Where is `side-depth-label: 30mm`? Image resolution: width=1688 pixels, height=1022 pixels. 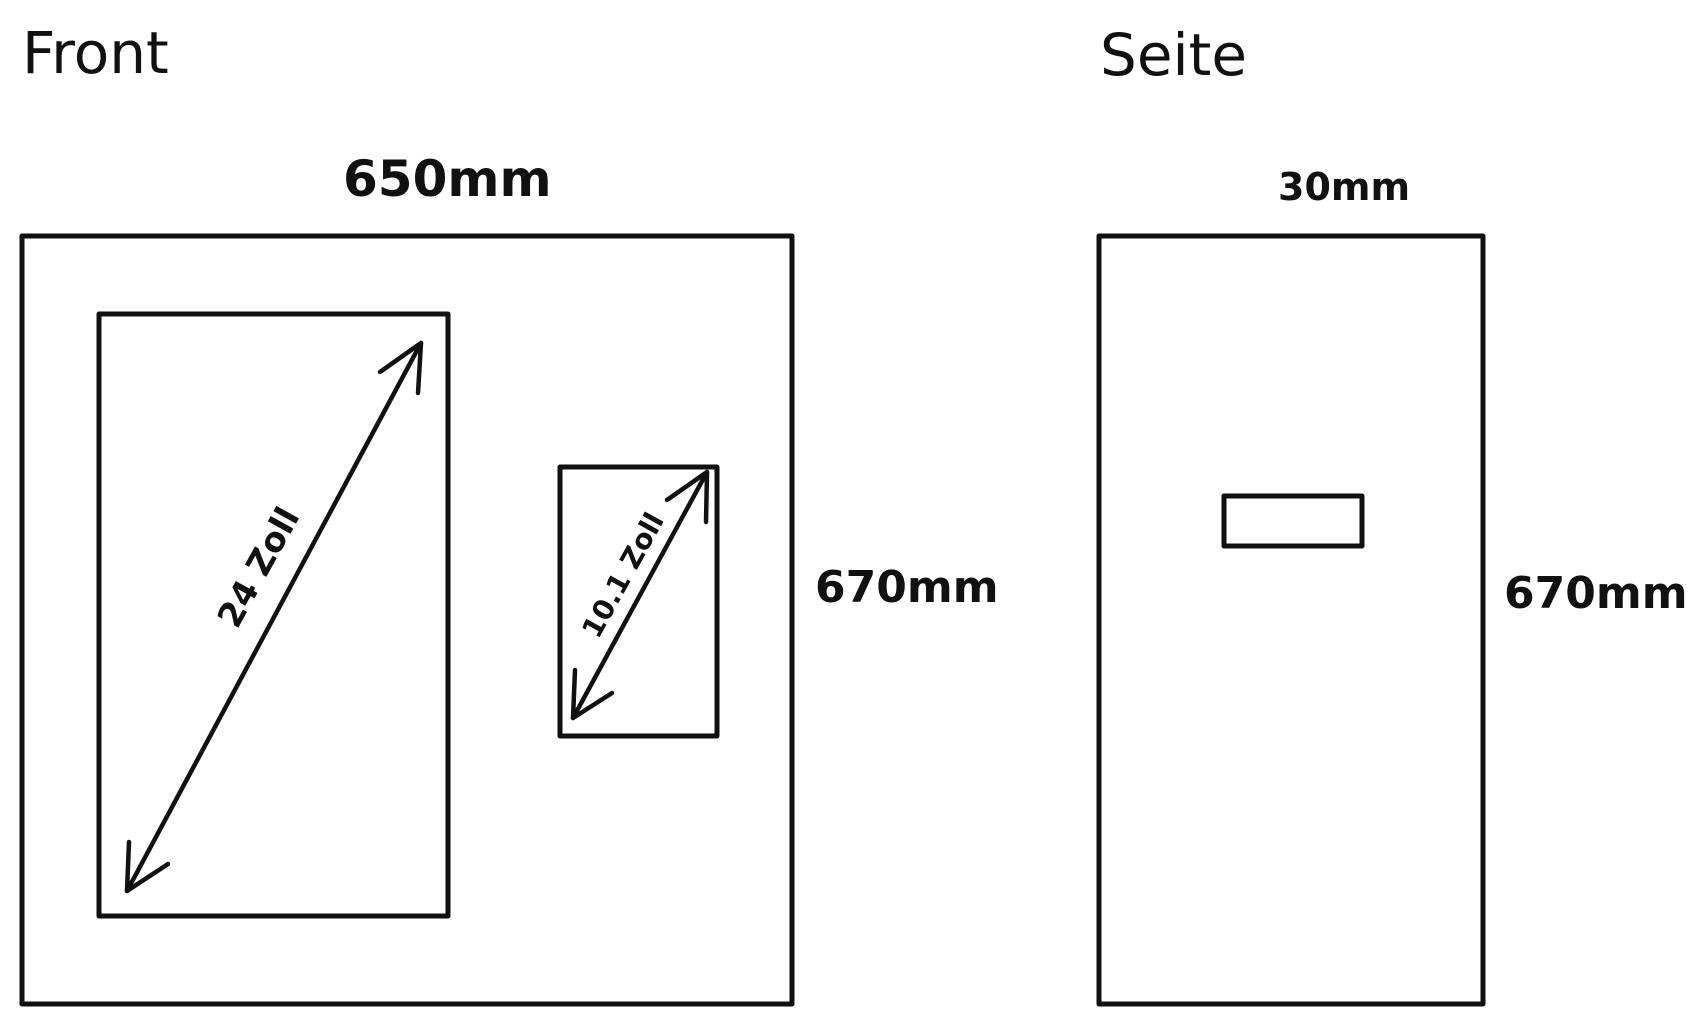 side-depth-label: 30mm is located at coordinates (1344, 187).